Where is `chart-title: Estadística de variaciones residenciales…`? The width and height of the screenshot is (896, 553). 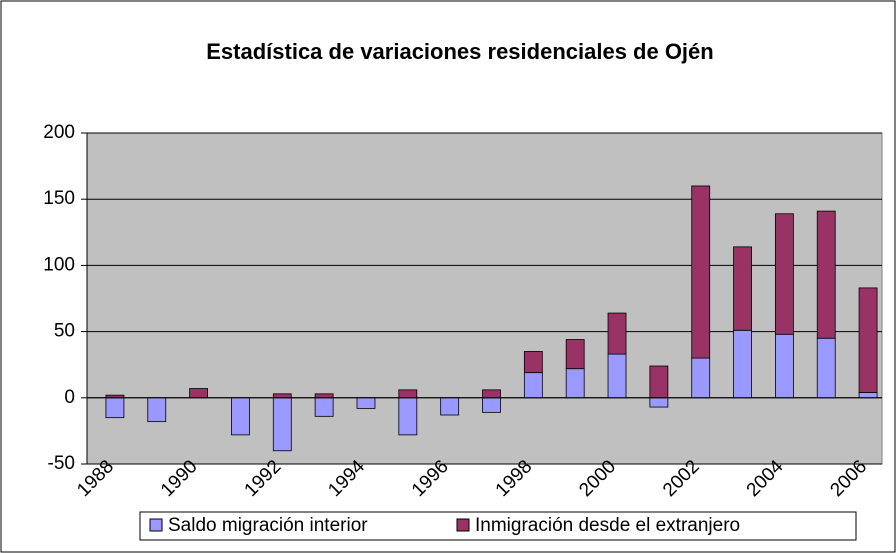
chart-title: Estadística de variaciones residenciales… is located at coordinates (459, 51).